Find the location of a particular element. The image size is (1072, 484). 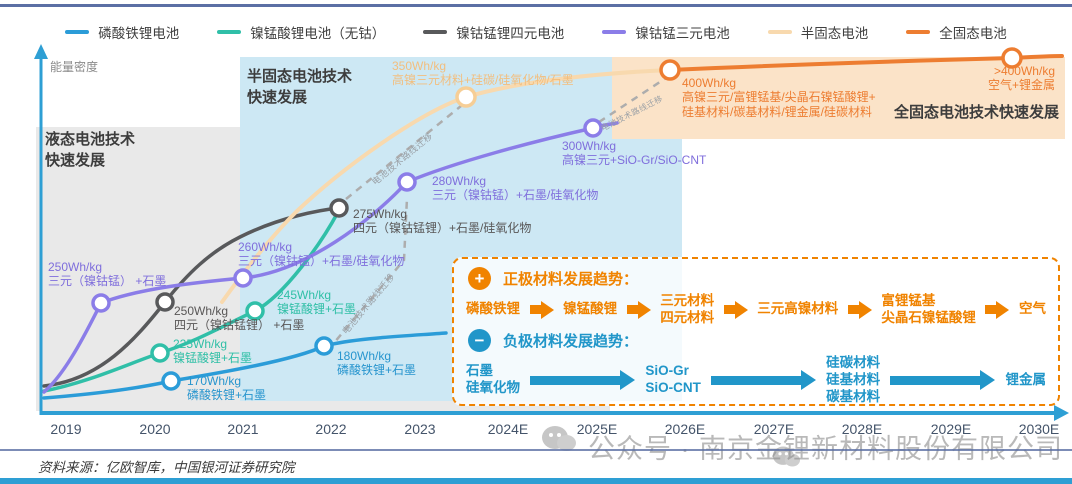

legend-label: 磷酸铁锂电池 is located at coordinates (139, 33).